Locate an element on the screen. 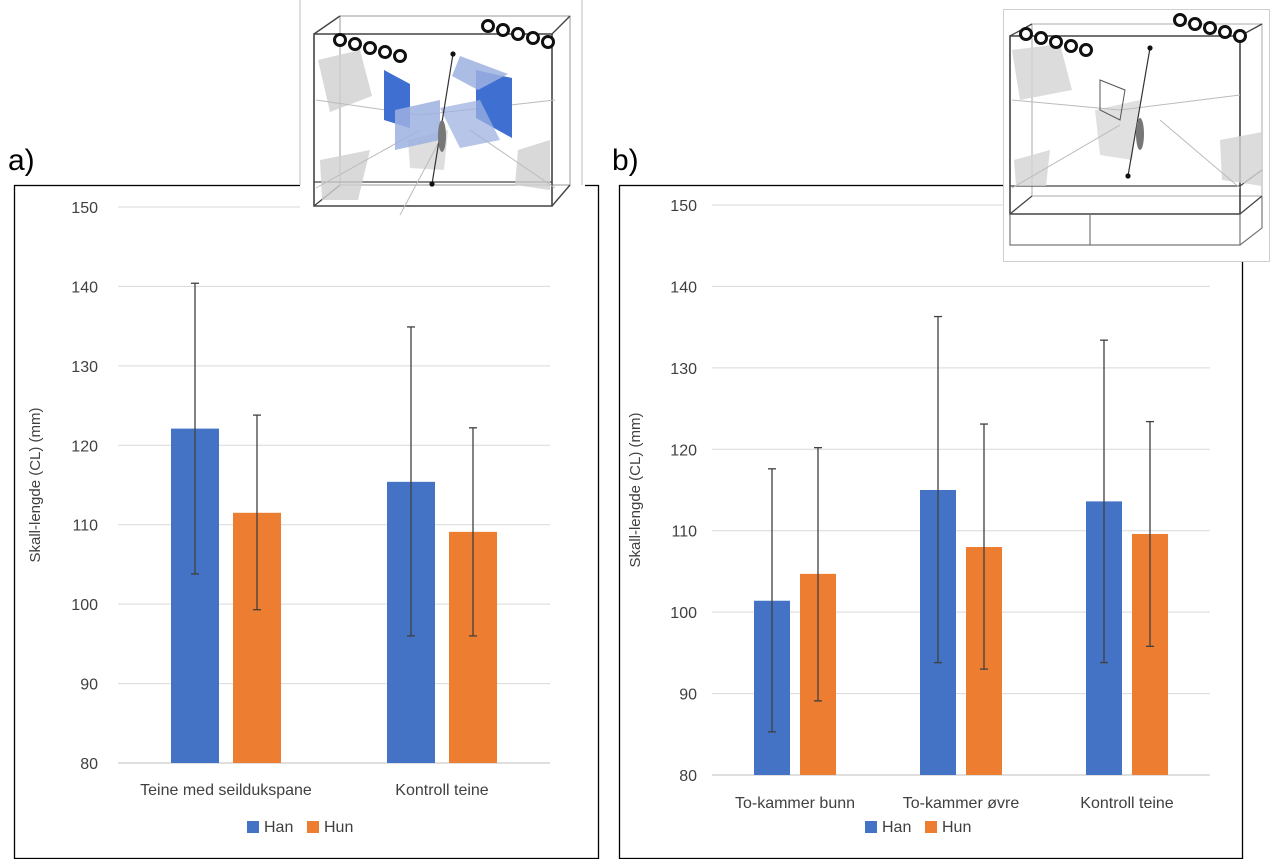 The width and height of the screenshot is (1270, 859). trap-illustration-seilduk is located at coordinates (442, 111).